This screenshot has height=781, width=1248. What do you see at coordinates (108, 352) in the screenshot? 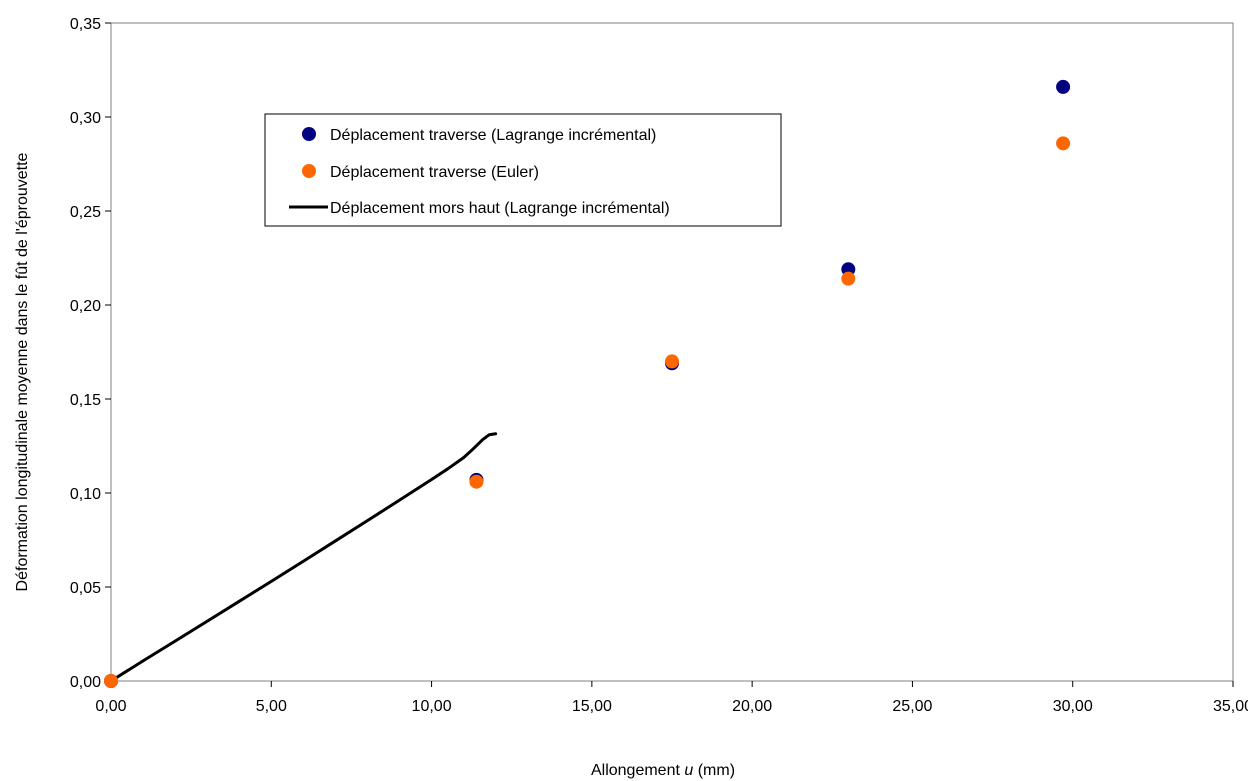
I see `y-axis-ticks` at bounding box center [108, 352].